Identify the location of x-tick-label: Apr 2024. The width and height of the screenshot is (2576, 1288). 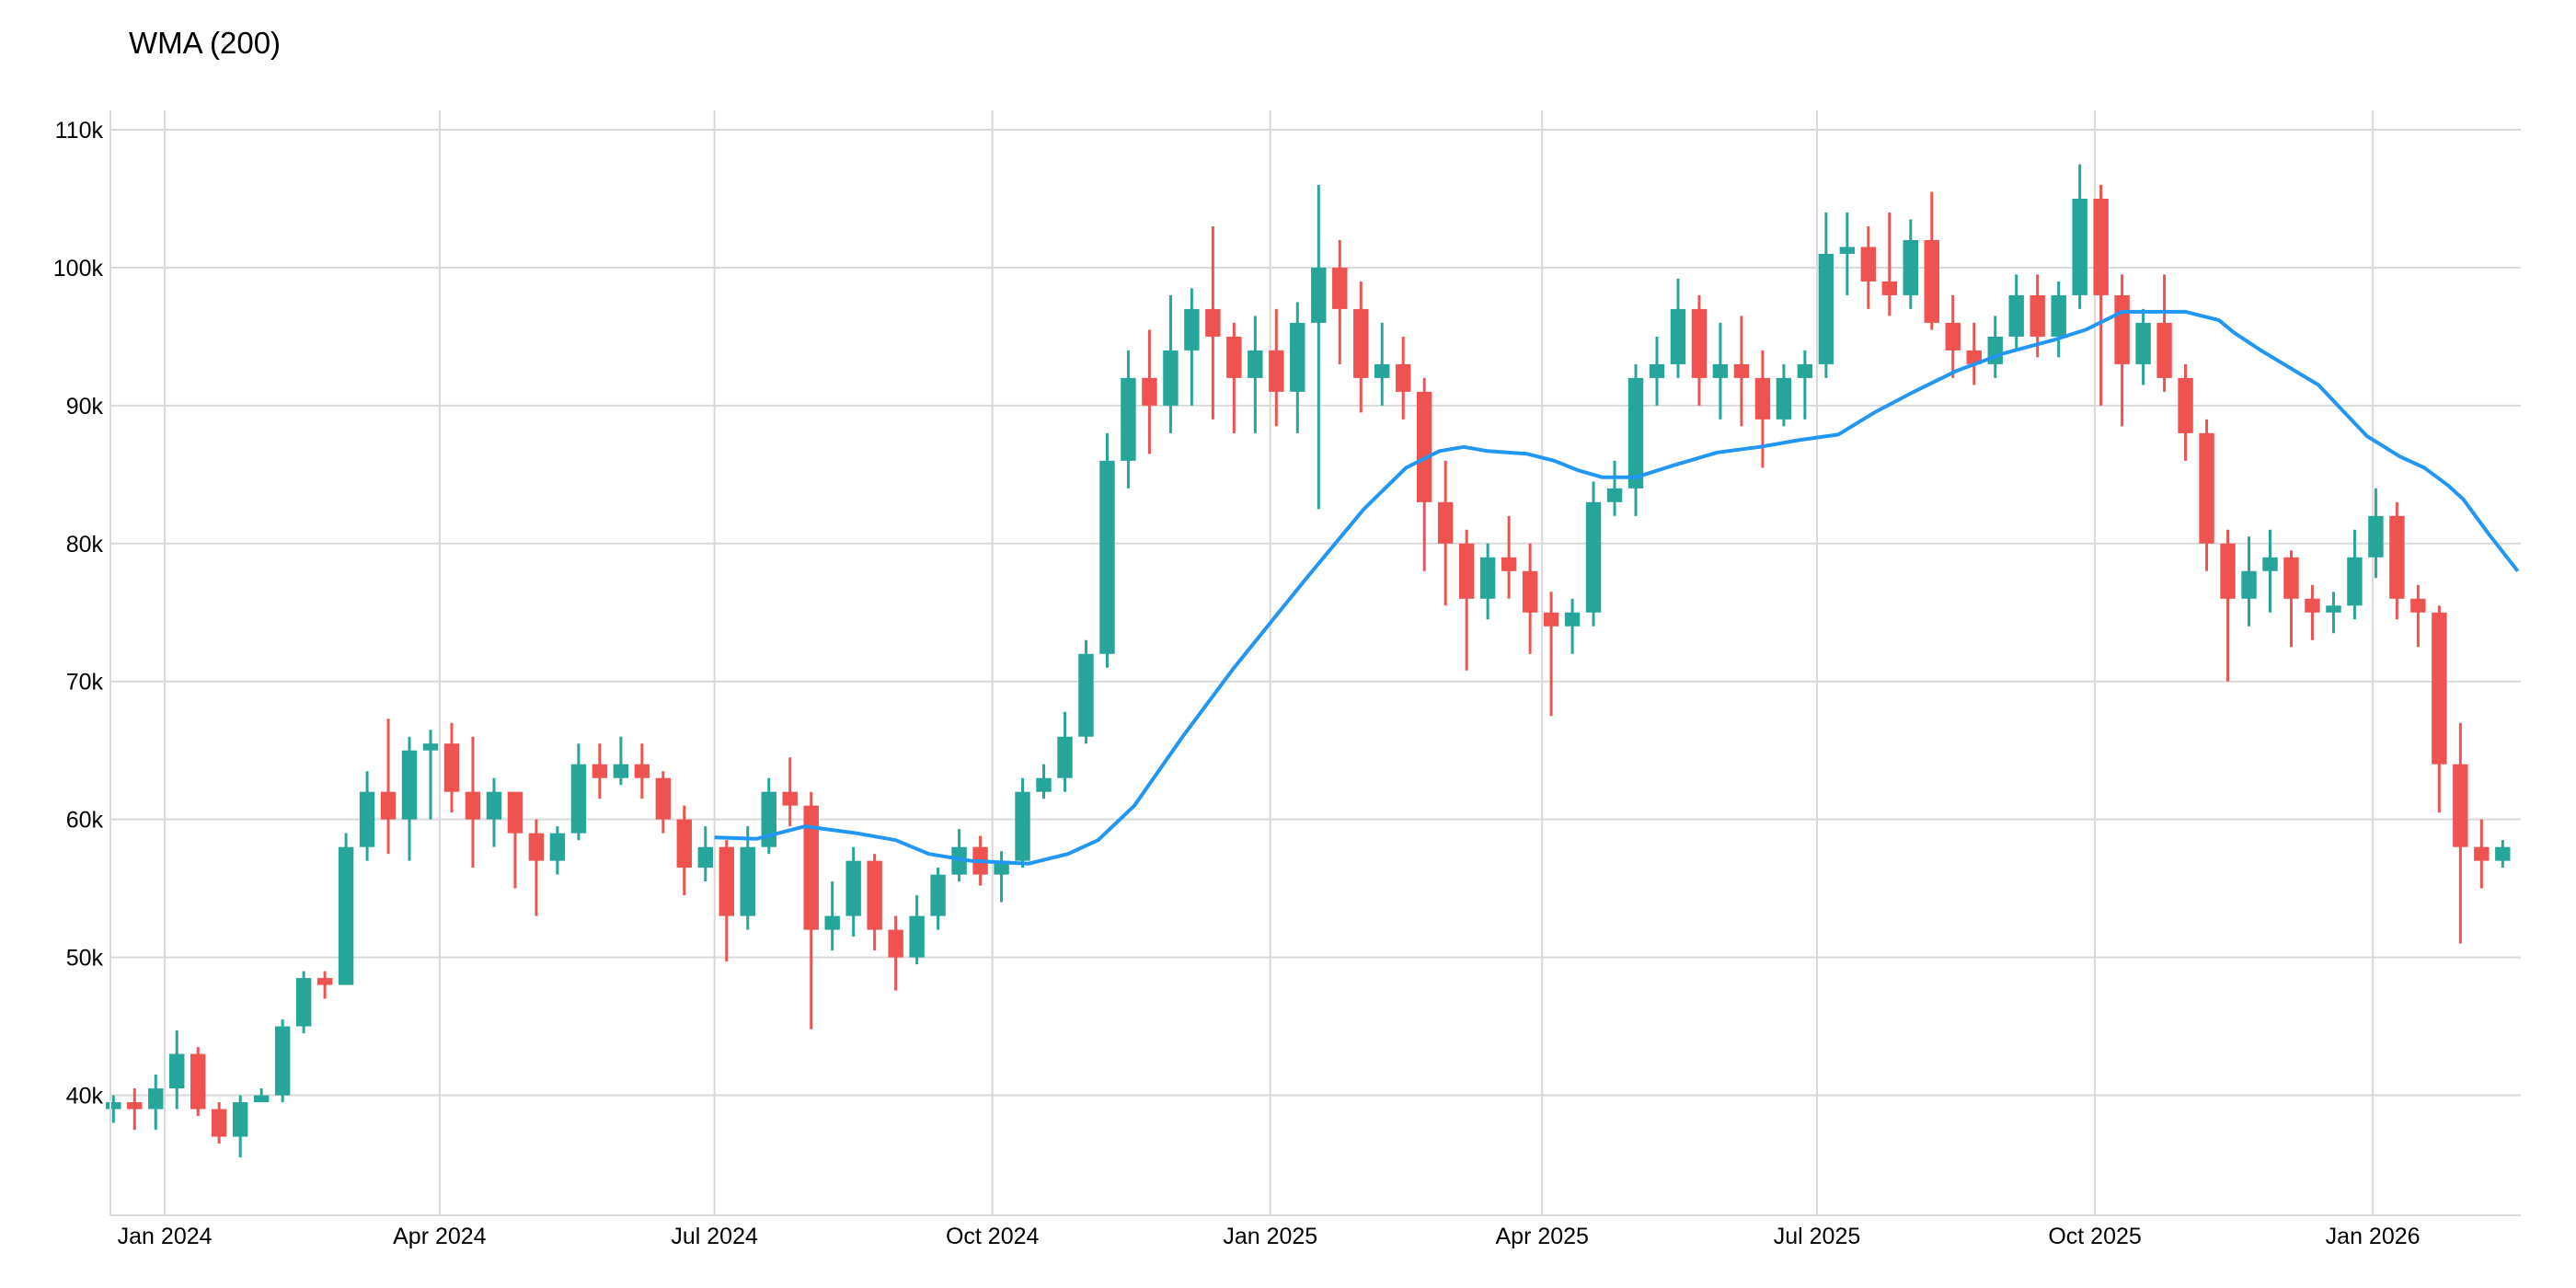
(440, 1236).